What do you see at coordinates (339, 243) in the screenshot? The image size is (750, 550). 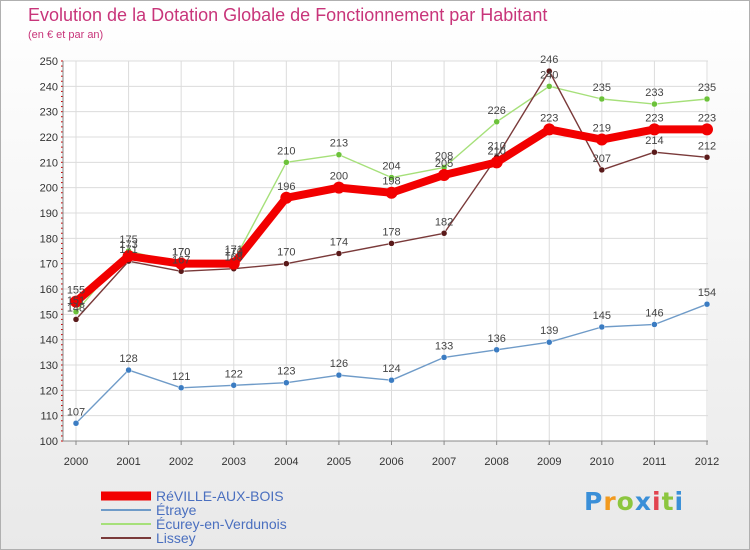 I see `data-label: 174` at bounding box center [339, 243].